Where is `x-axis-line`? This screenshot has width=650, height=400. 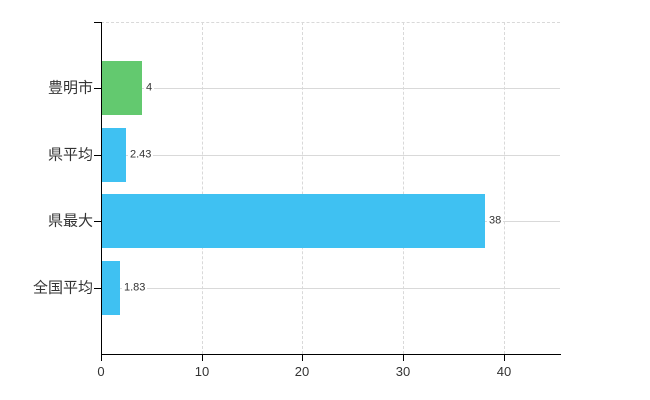
x-axis-line is located at coordinates (331, 354).